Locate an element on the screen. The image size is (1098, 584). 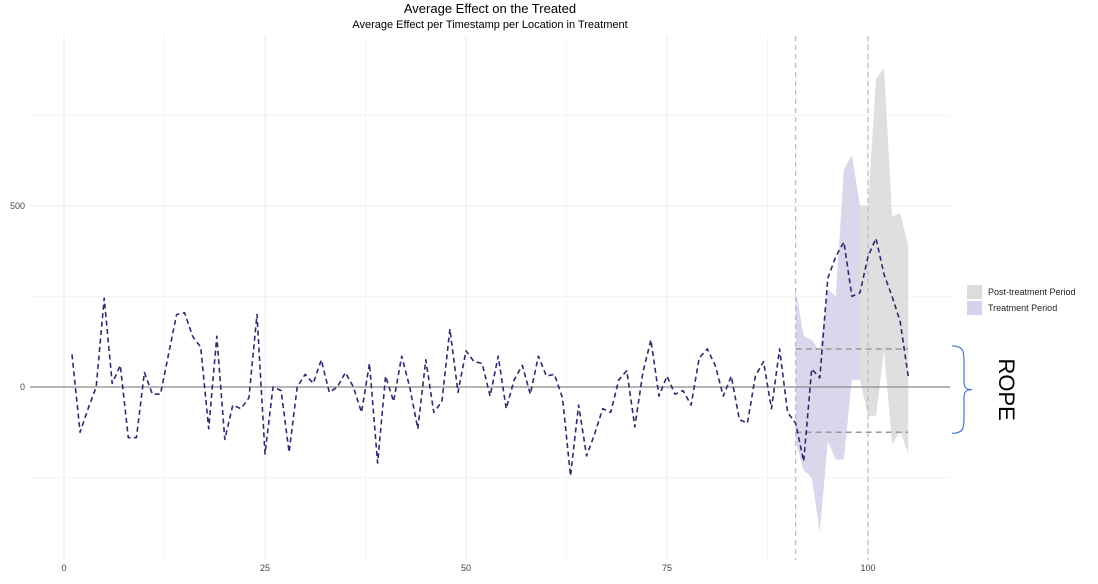
band-post-treatment-period is located at coordinates (884, 261).